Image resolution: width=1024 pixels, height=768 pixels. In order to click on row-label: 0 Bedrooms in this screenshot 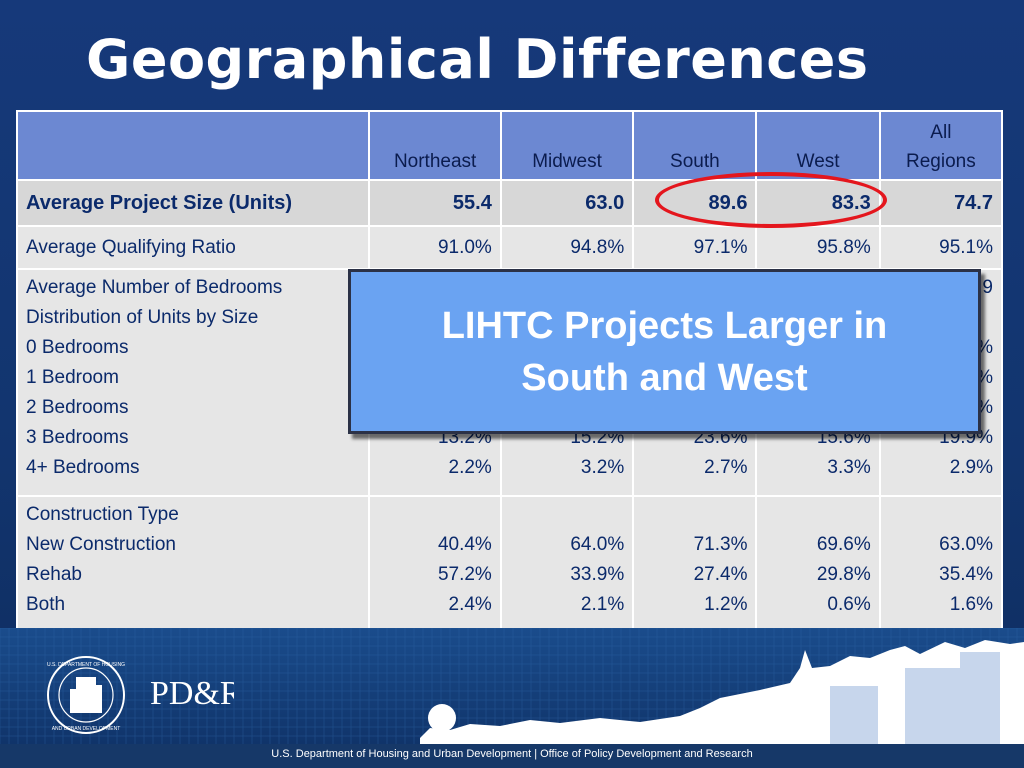, I will do `click(77, 347)`.